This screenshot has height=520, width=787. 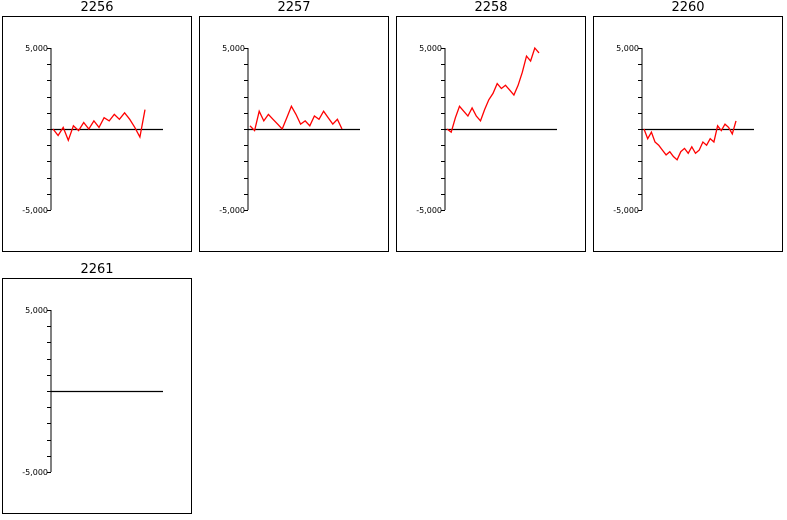 I want to click on chart-title: 2257, so click(x=294, y=7).